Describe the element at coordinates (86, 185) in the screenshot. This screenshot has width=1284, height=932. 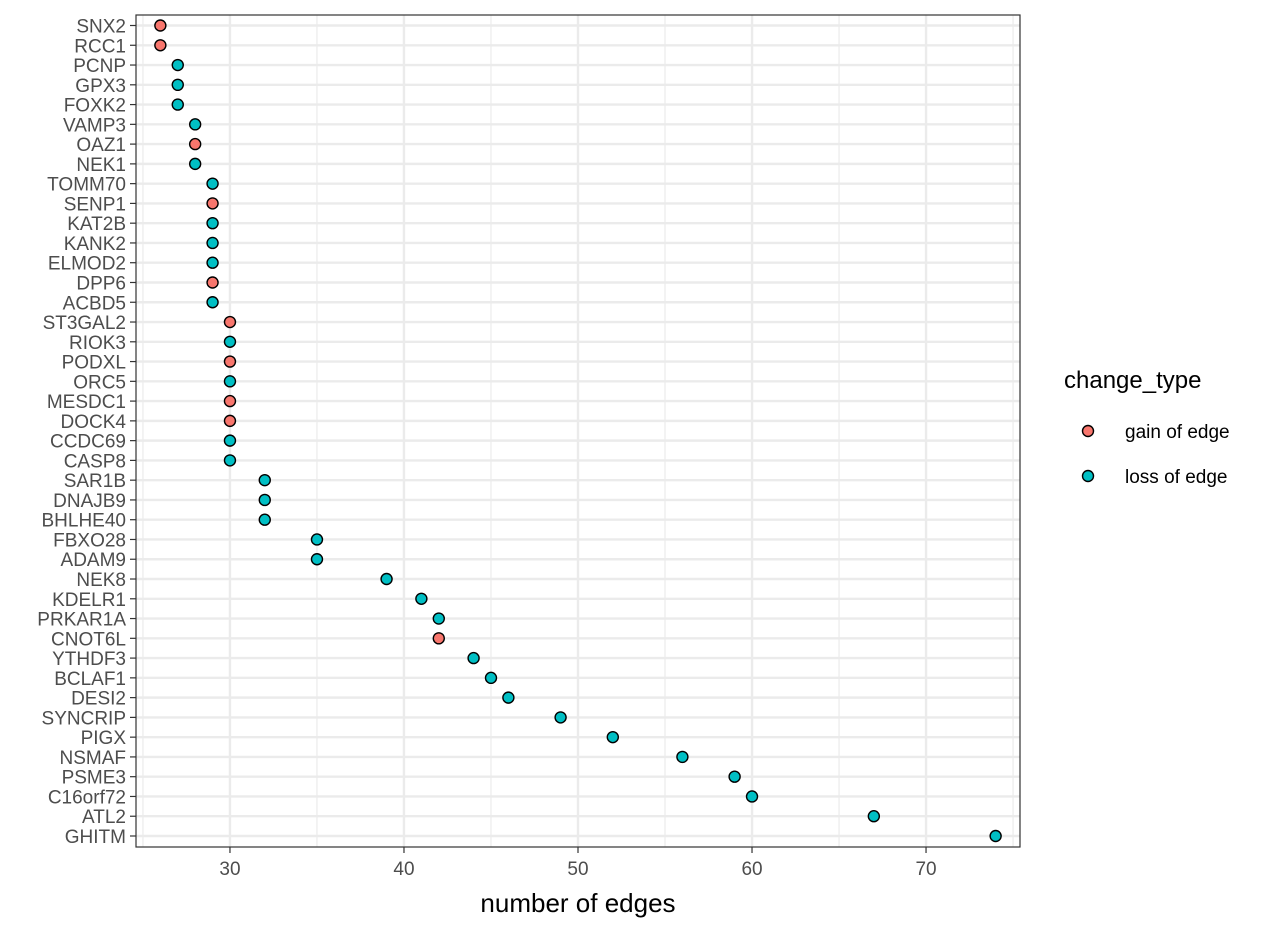
I see `y-tick-label: TOMM70` at that location.